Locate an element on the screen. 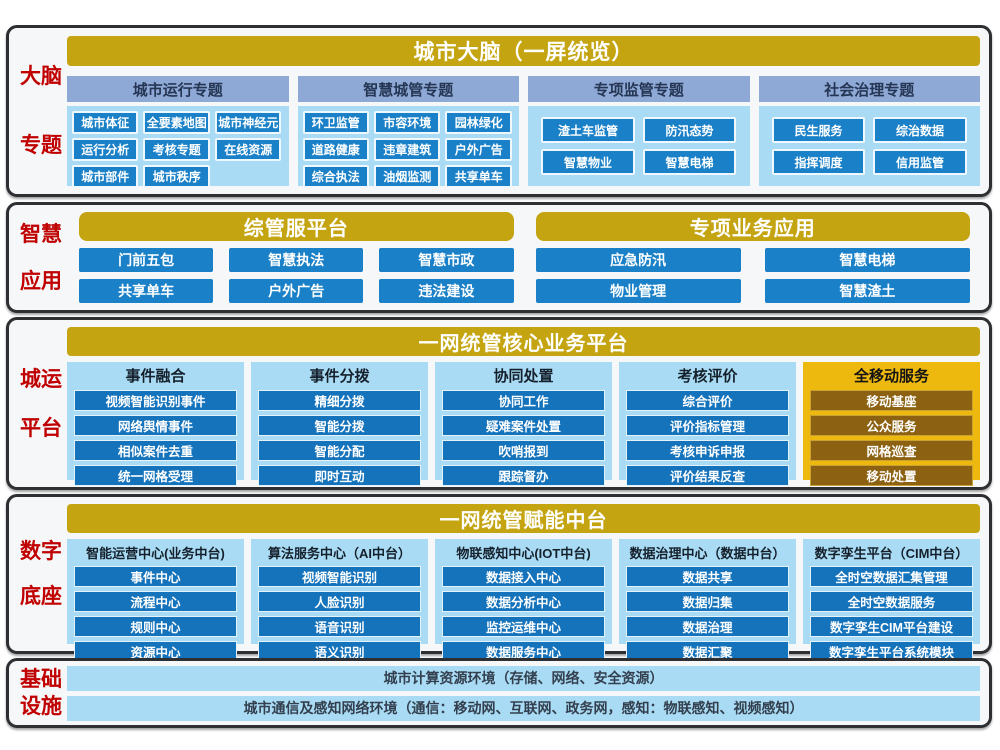 This screenshot has width=1000, height=750. column-panel: 民生服务 综治数据 指挥调度 信用监管 is located at coordinates (869, 146).